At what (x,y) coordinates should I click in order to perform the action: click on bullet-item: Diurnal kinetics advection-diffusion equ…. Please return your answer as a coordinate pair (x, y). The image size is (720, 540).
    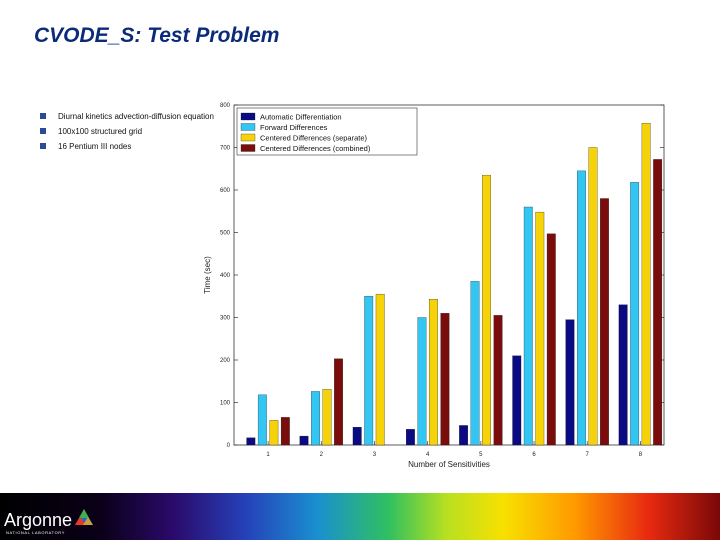
    Looking at the image, I should click on (130, 117).